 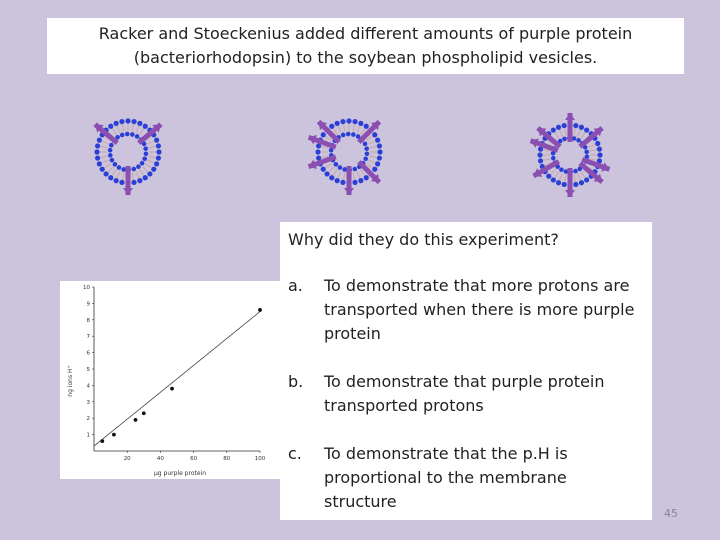 I want to click on option-a-line-2: transported when there is more purple, so click(x=479, y=309).